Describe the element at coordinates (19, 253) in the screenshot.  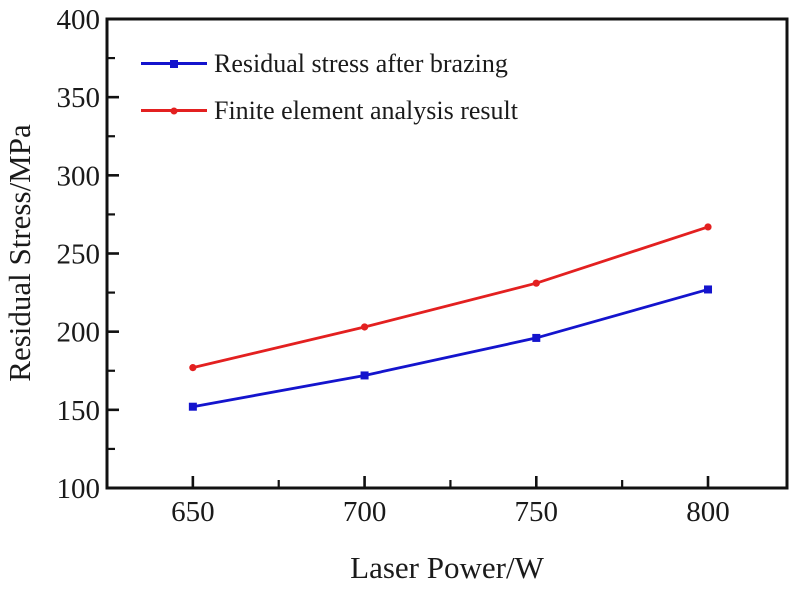
I see `y-axis-title: Residual Stress/MPa` at that location.